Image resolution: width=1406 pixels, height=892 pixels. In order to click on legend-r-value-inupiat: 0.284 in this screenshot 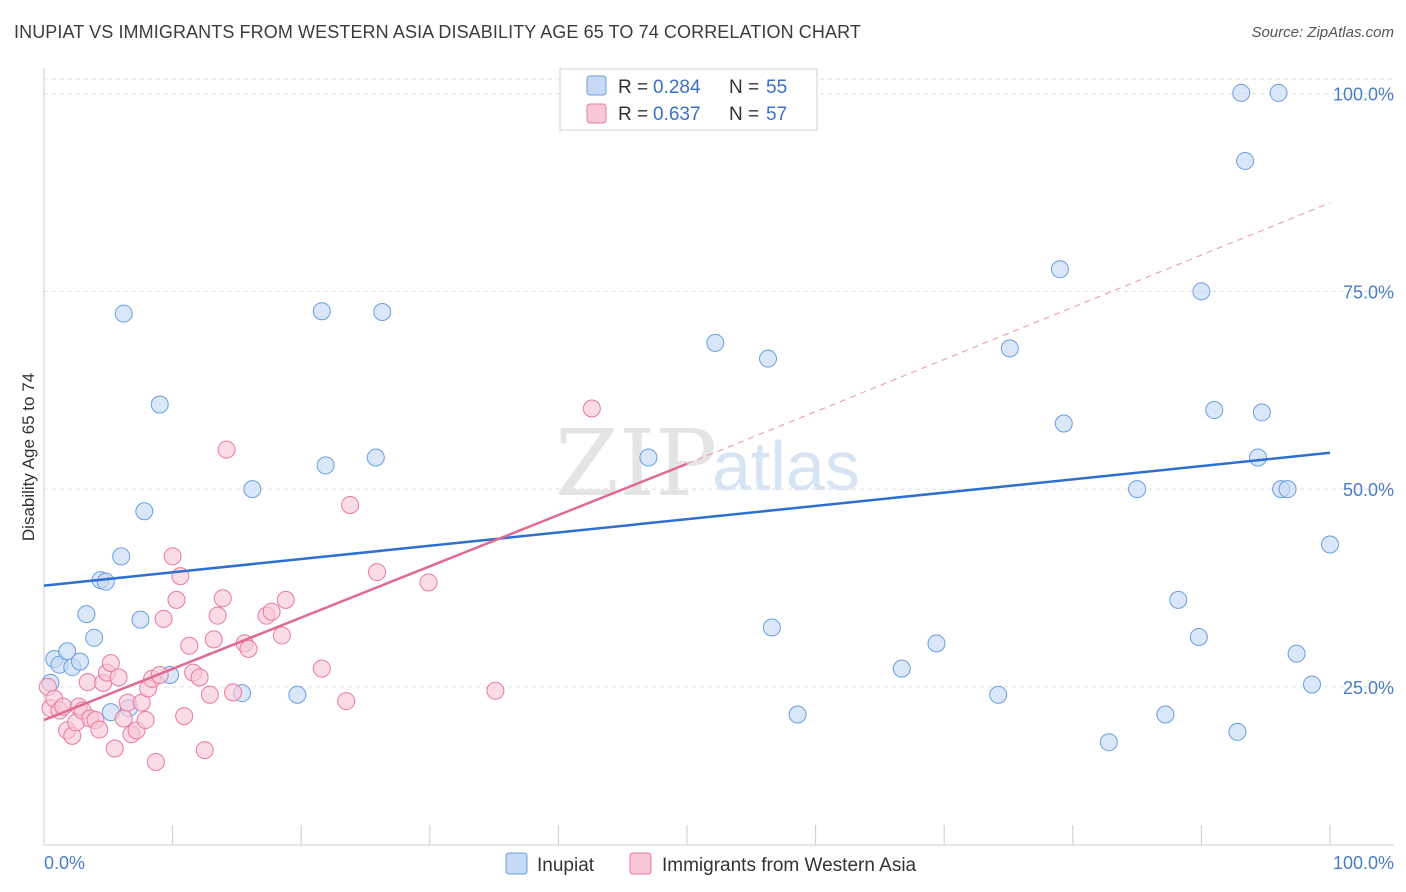, I will do `click(677, 87)`.